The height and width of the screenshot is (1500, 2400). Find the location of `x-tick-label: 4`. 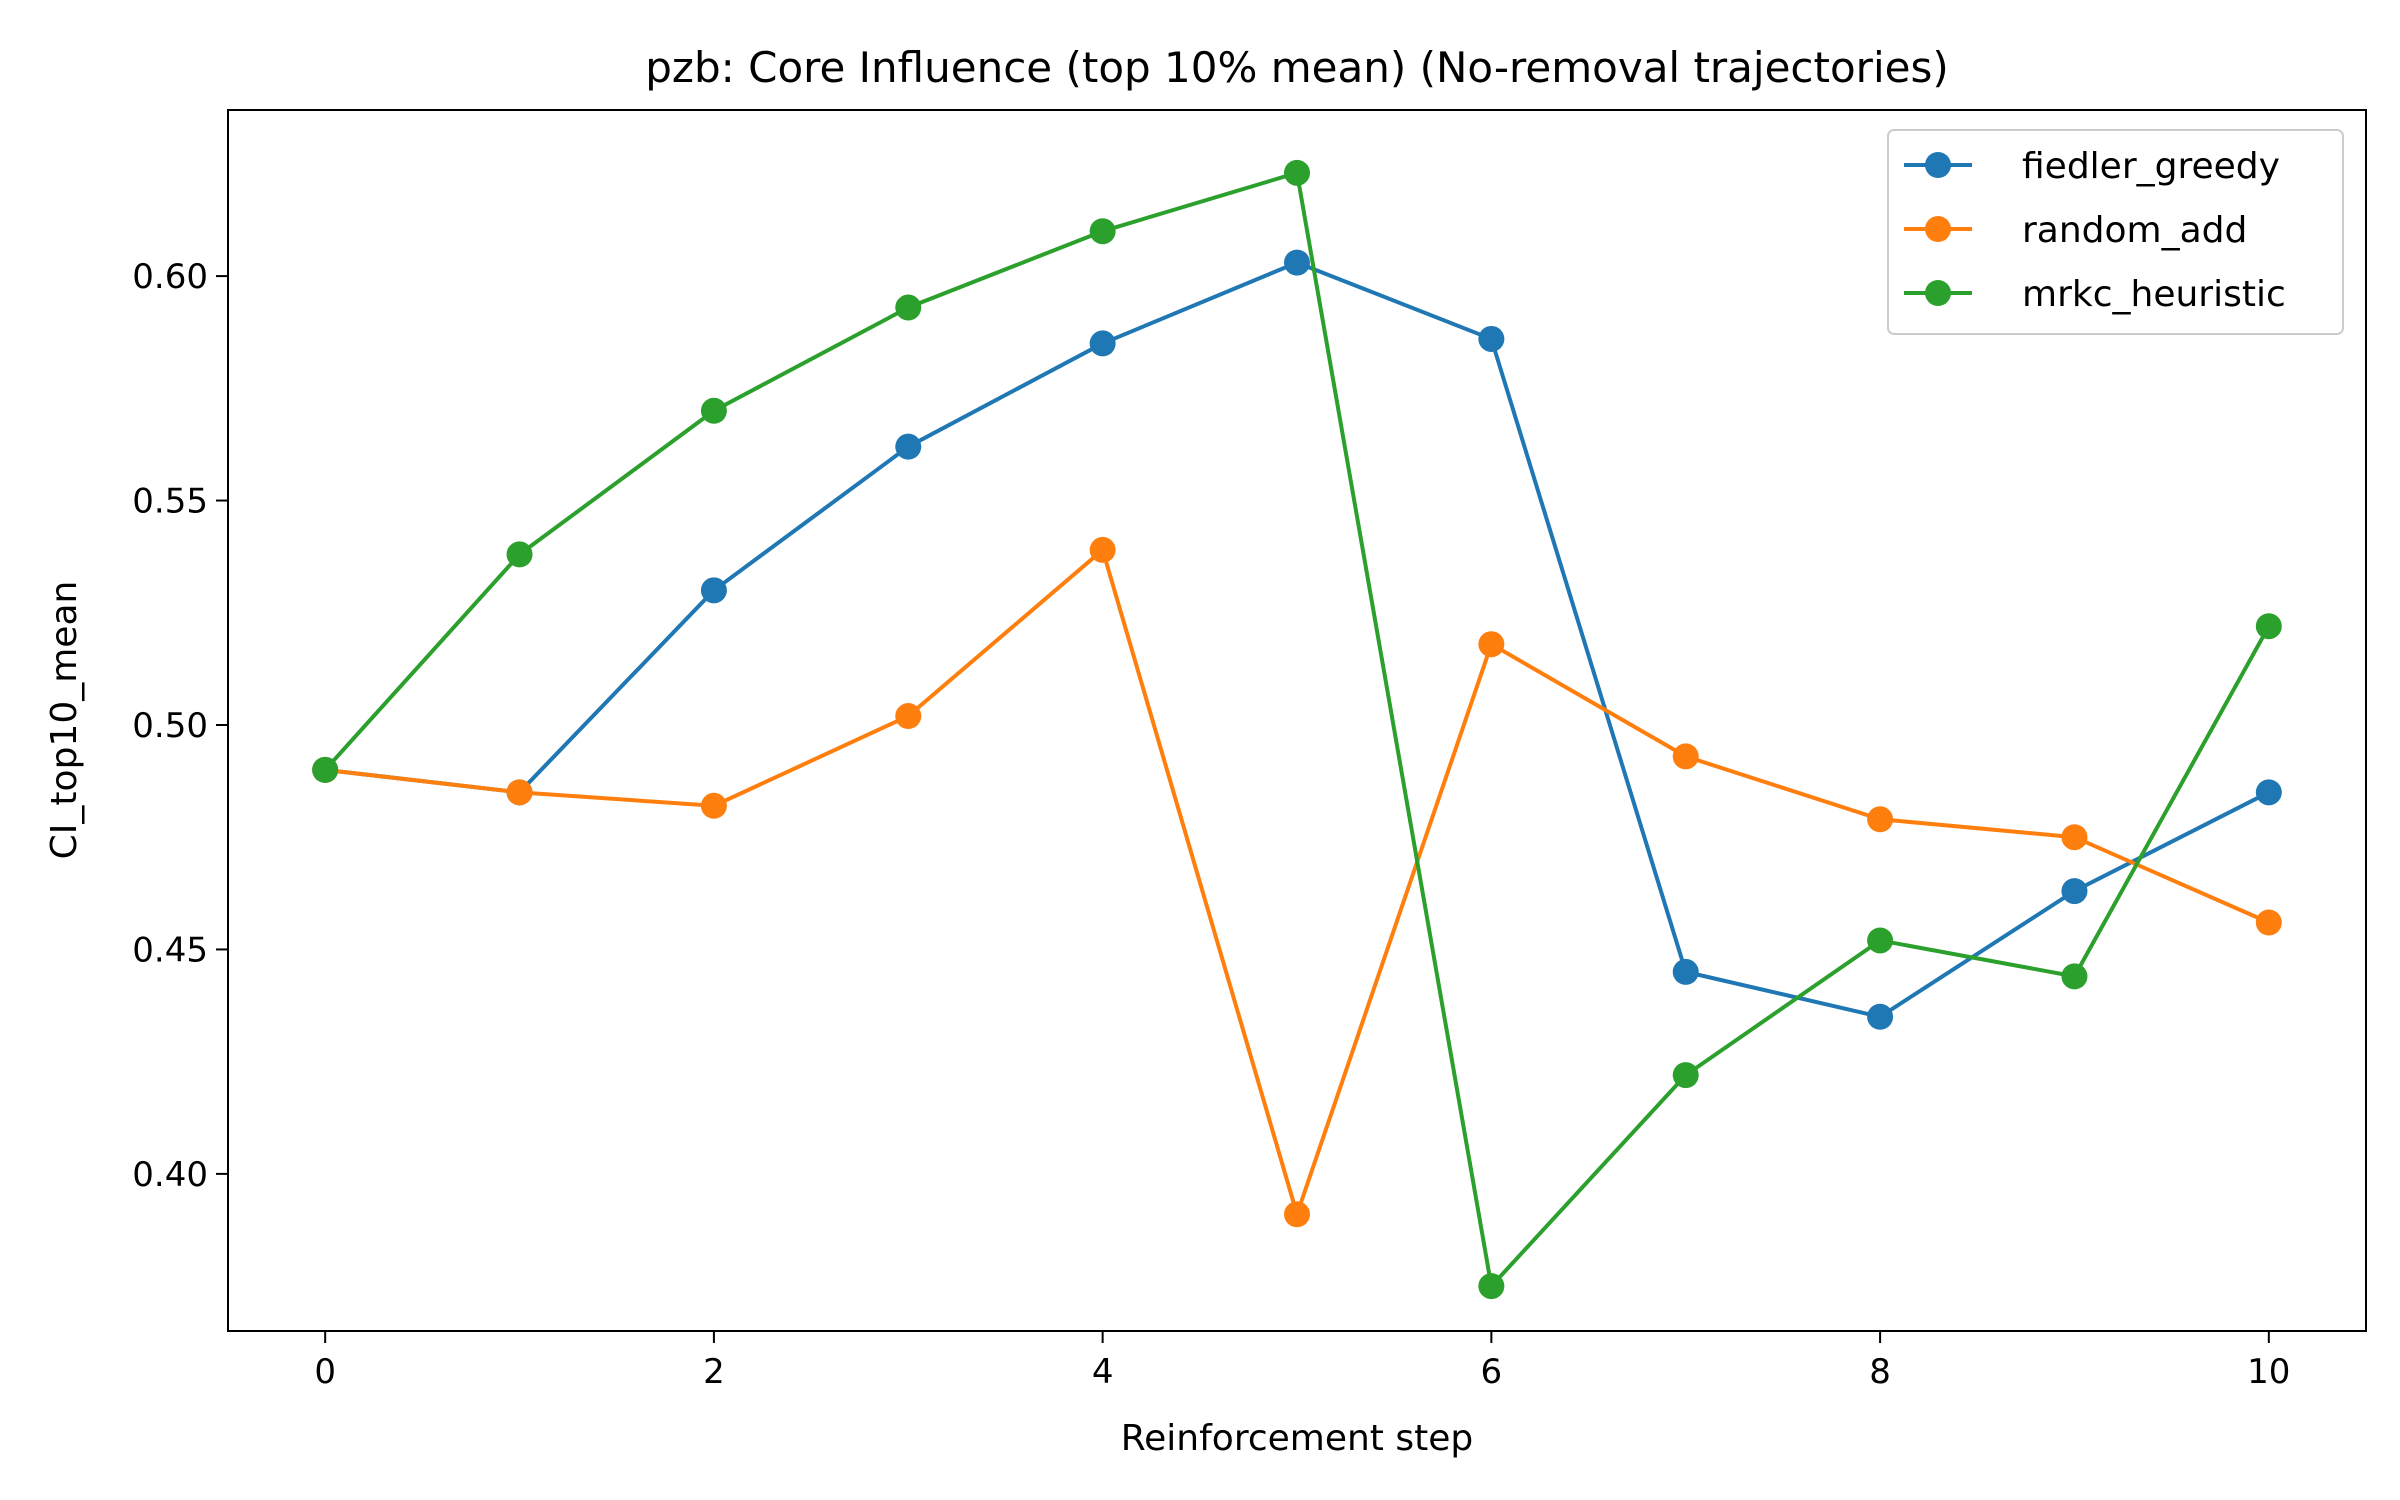

x-tick-label: 4 is located at coordinates (1103, 1372).